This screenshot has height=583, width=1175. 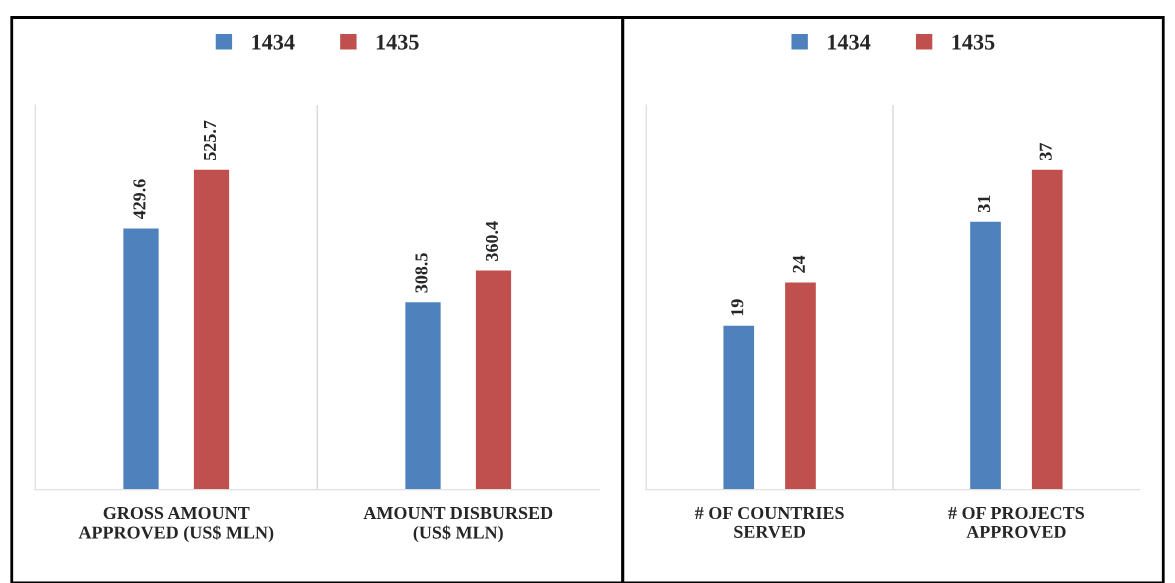 What do you see at coordinates (176, 524) in the screenshot?
I see `x-tick-label: GROSS AMOUNT APPROVED (US$ MLN)` at bounding box center [176, 524].